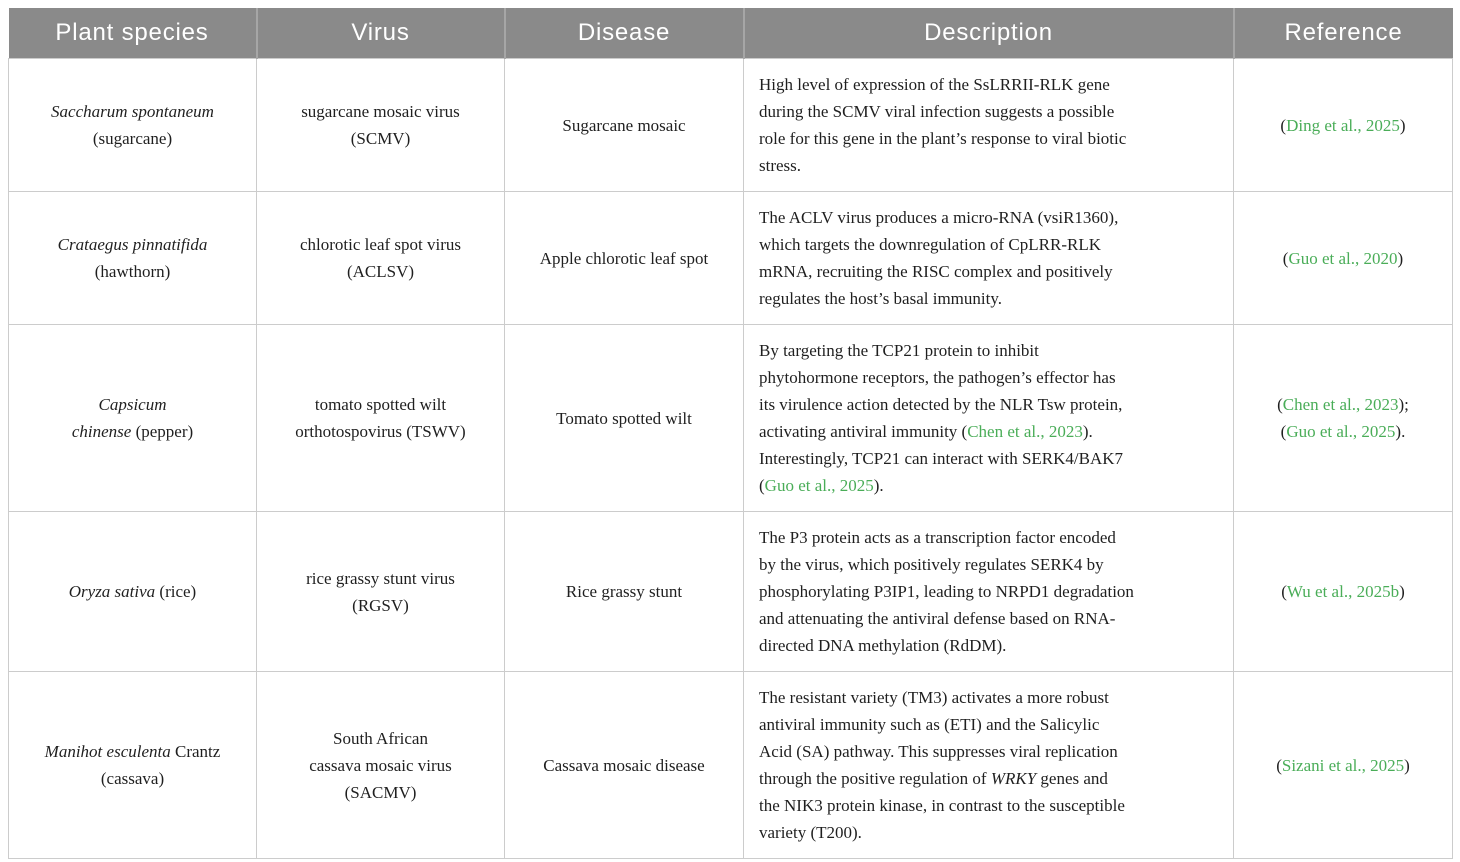  What do you see at coordinates (132, 418) in the screenshot?
I see `cell-species: Capsicum chinense (pepper)` at bounding box center [132, 418].